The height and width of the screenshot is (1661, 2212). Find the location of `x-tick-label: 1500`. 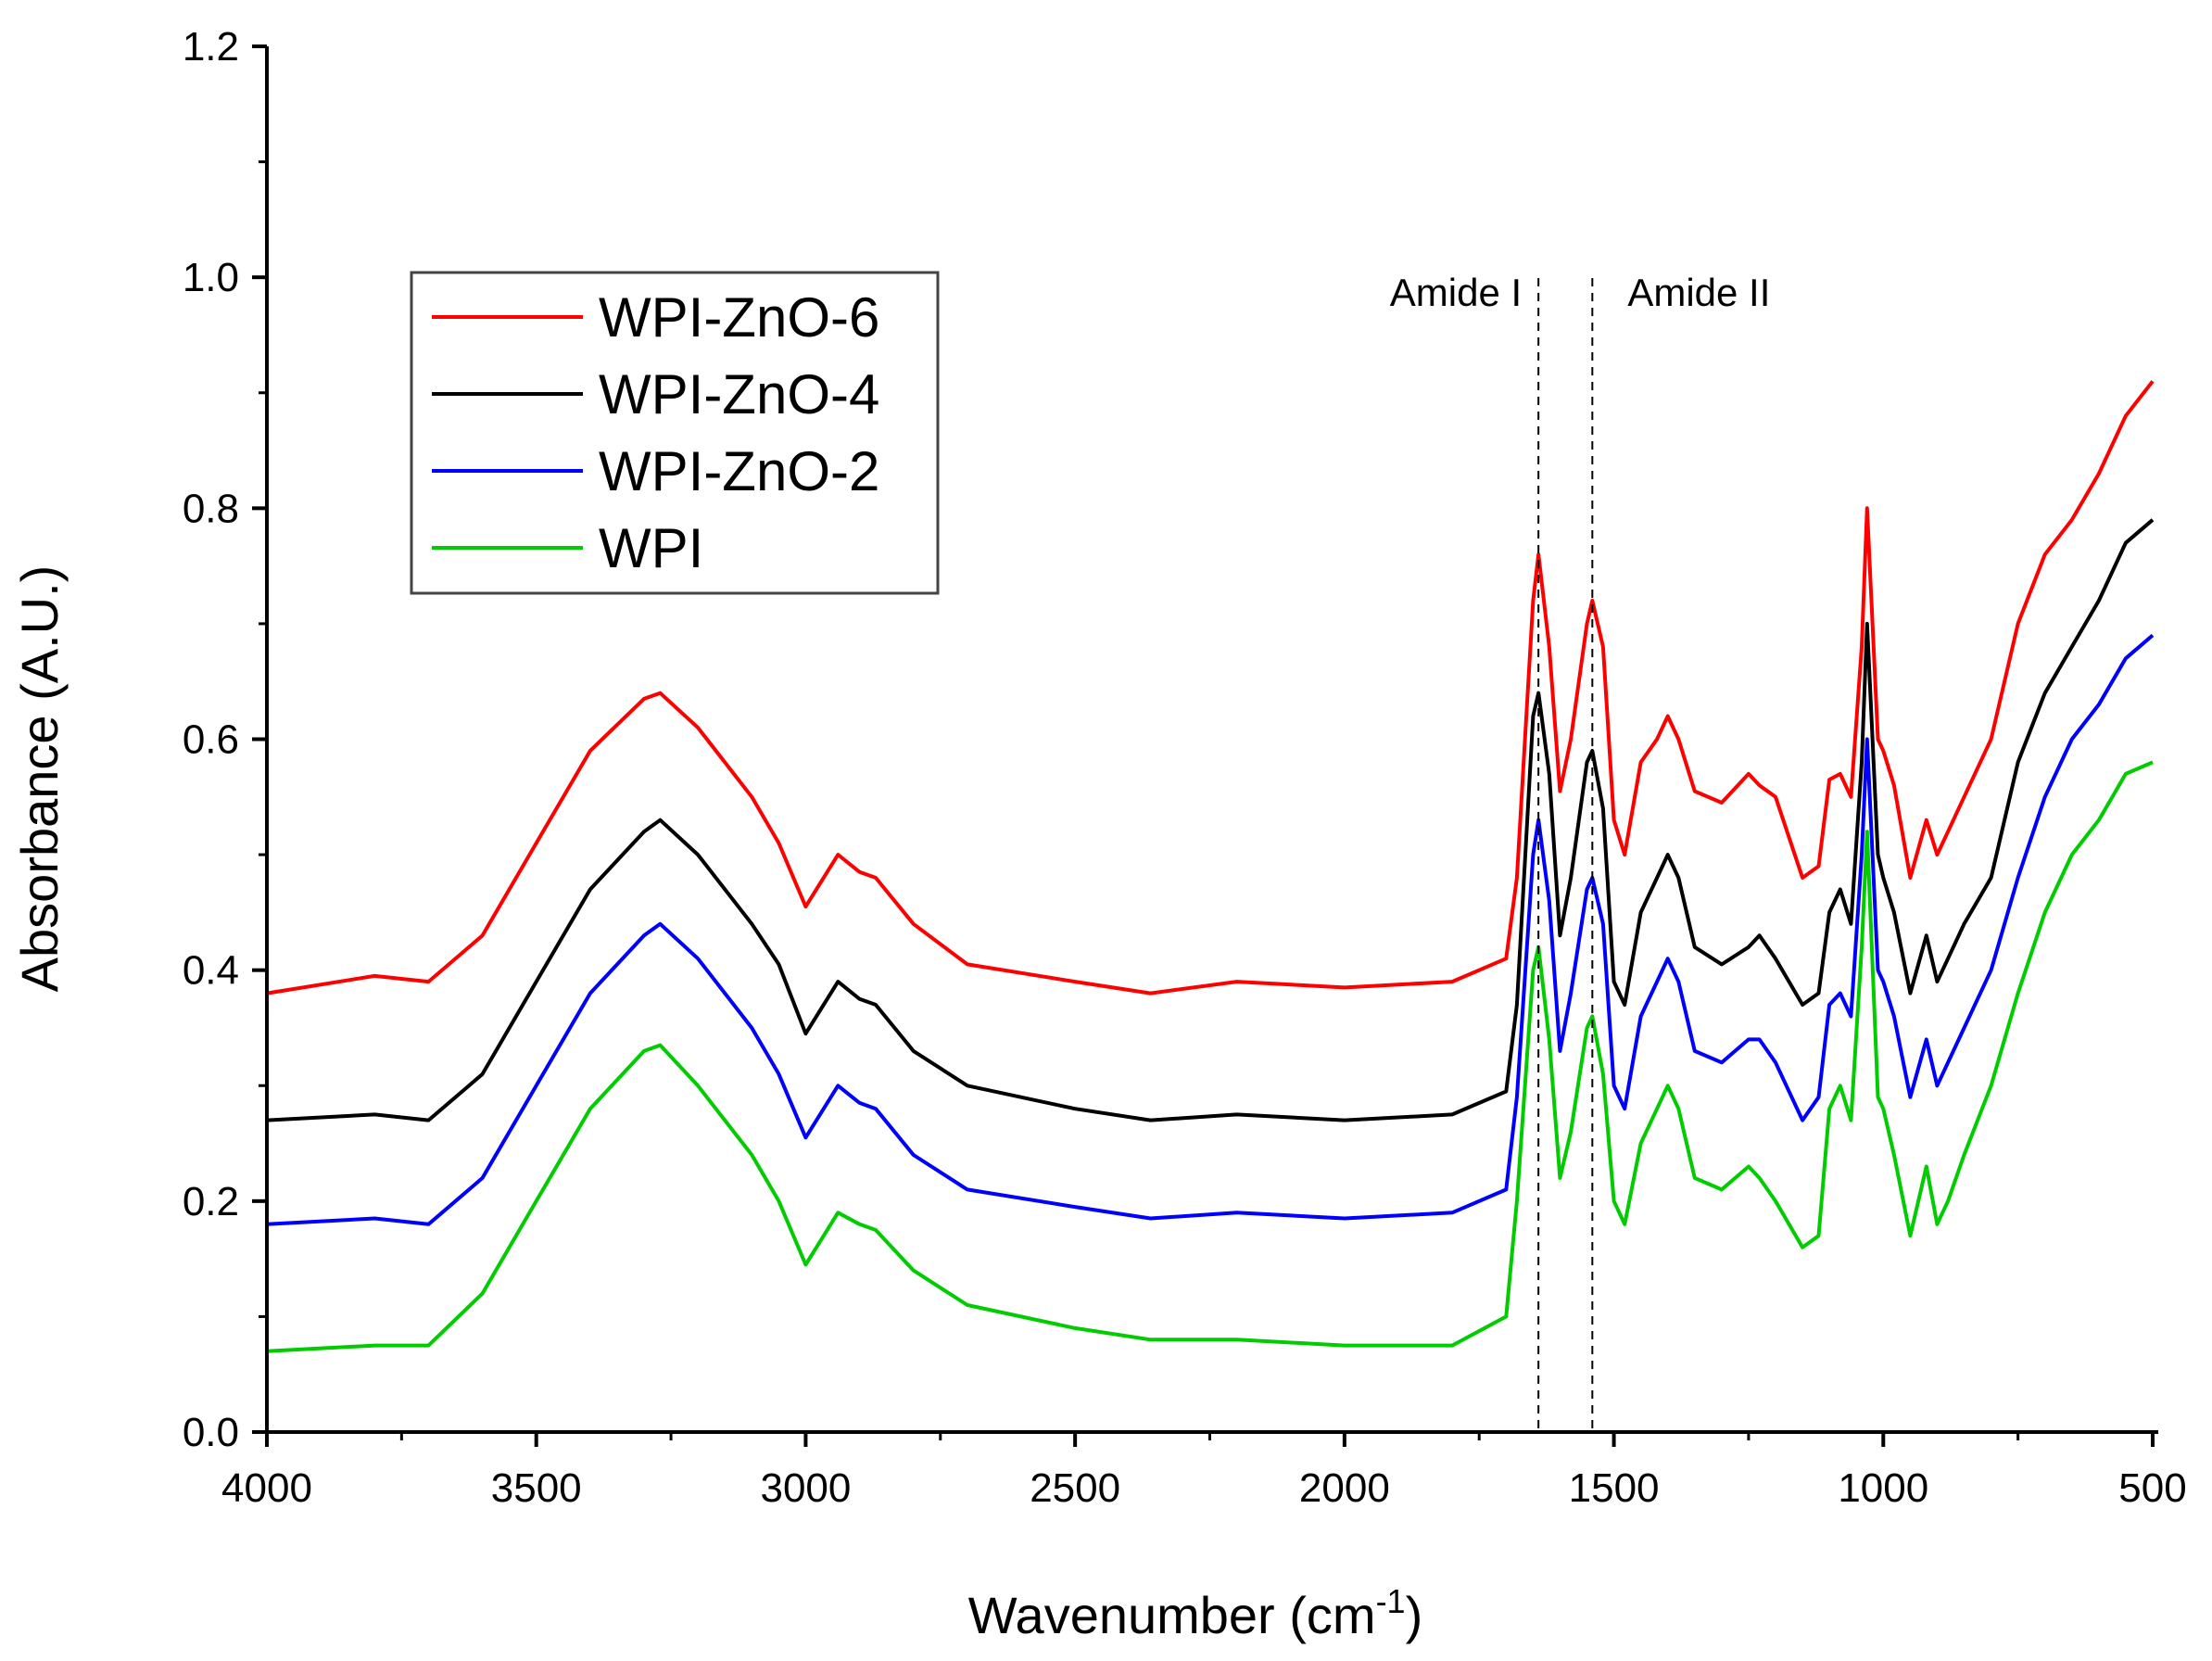

x-tick-label: 1500 is located at coordinates (1614, 1488).